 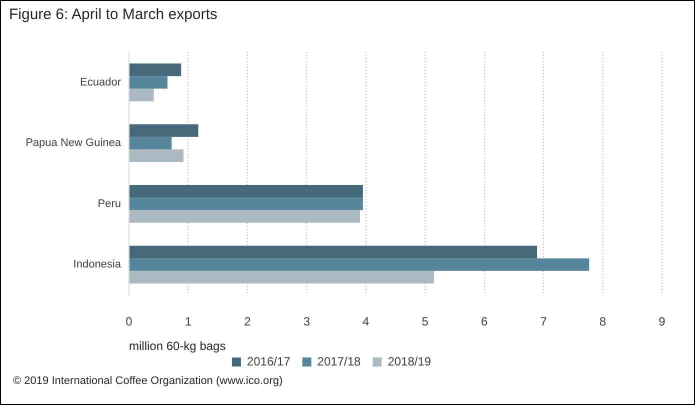 What do you see at coordinates (113, 14) in the screenshot?
I see `chart-title: Figure 6: April to March exports` at bounding box center [113, 14].